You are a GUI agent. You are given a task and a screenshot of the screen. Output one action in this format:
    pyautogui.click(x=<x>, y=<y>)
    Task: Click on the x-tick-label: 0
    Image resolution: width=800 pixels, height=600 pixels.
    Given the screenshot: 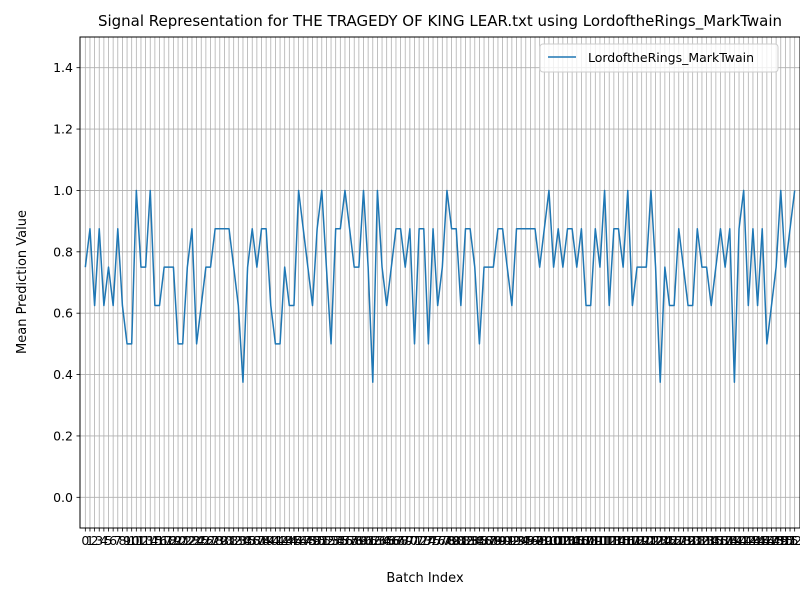 What is the action you would take?
    pyautogui.click(x=85, y=540)
    